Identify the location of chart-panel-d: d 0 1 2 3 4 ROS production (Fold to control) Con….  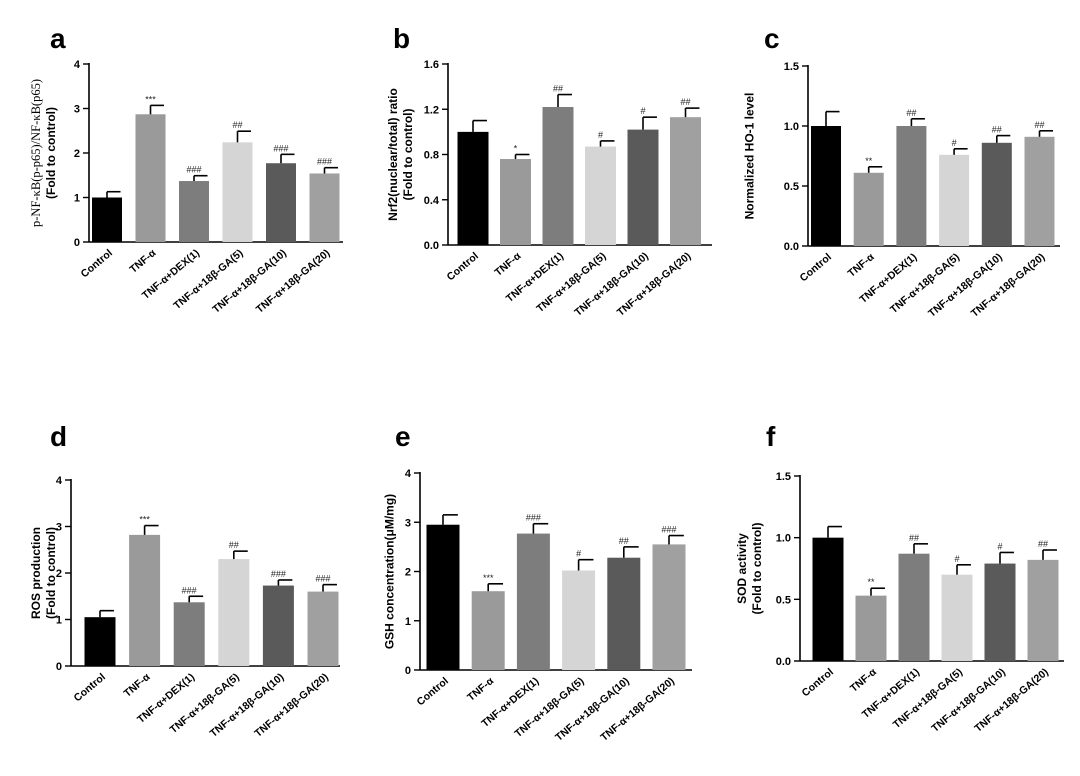
(184, 580).